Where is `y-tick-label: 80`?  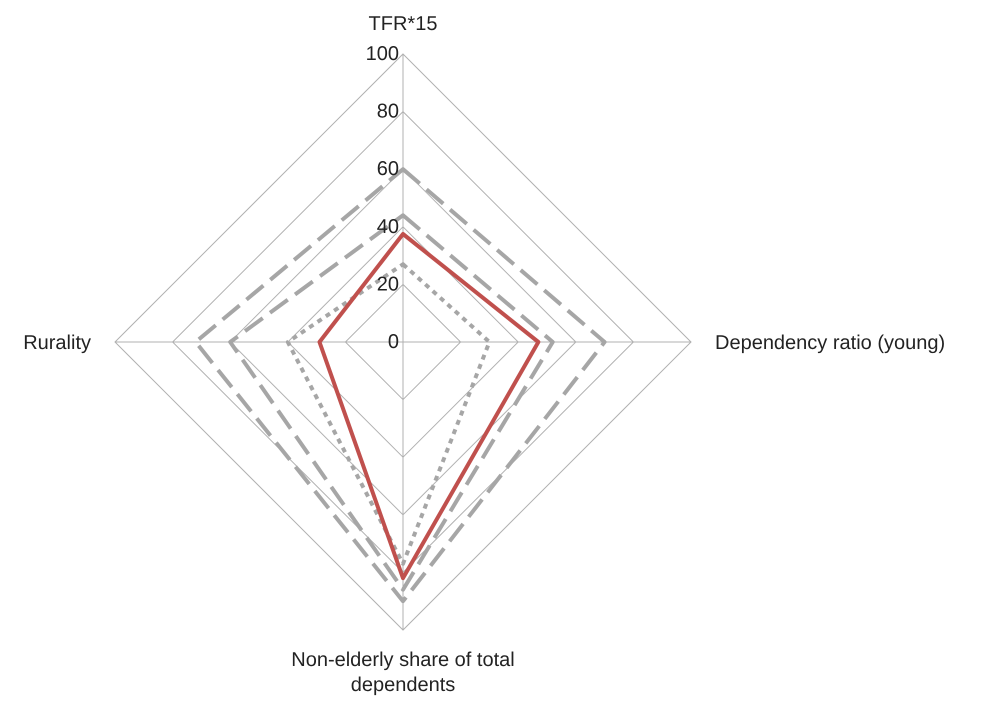
y-tick-label: 80 is located at coordinates (387, 111).